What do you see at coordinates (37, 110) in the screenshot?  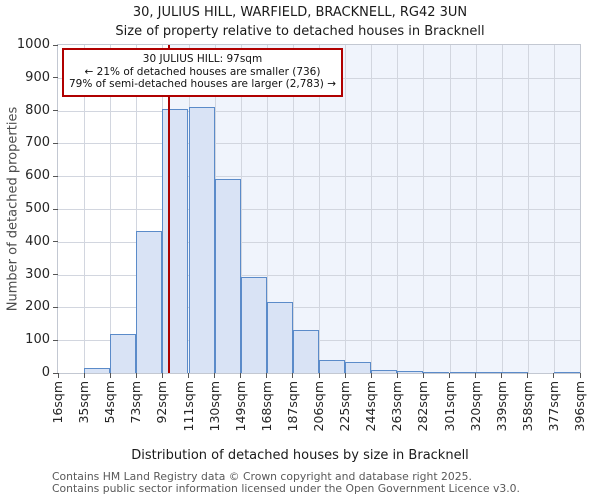 I see `y-tick-label: 800` at bounding box center [37, 110].